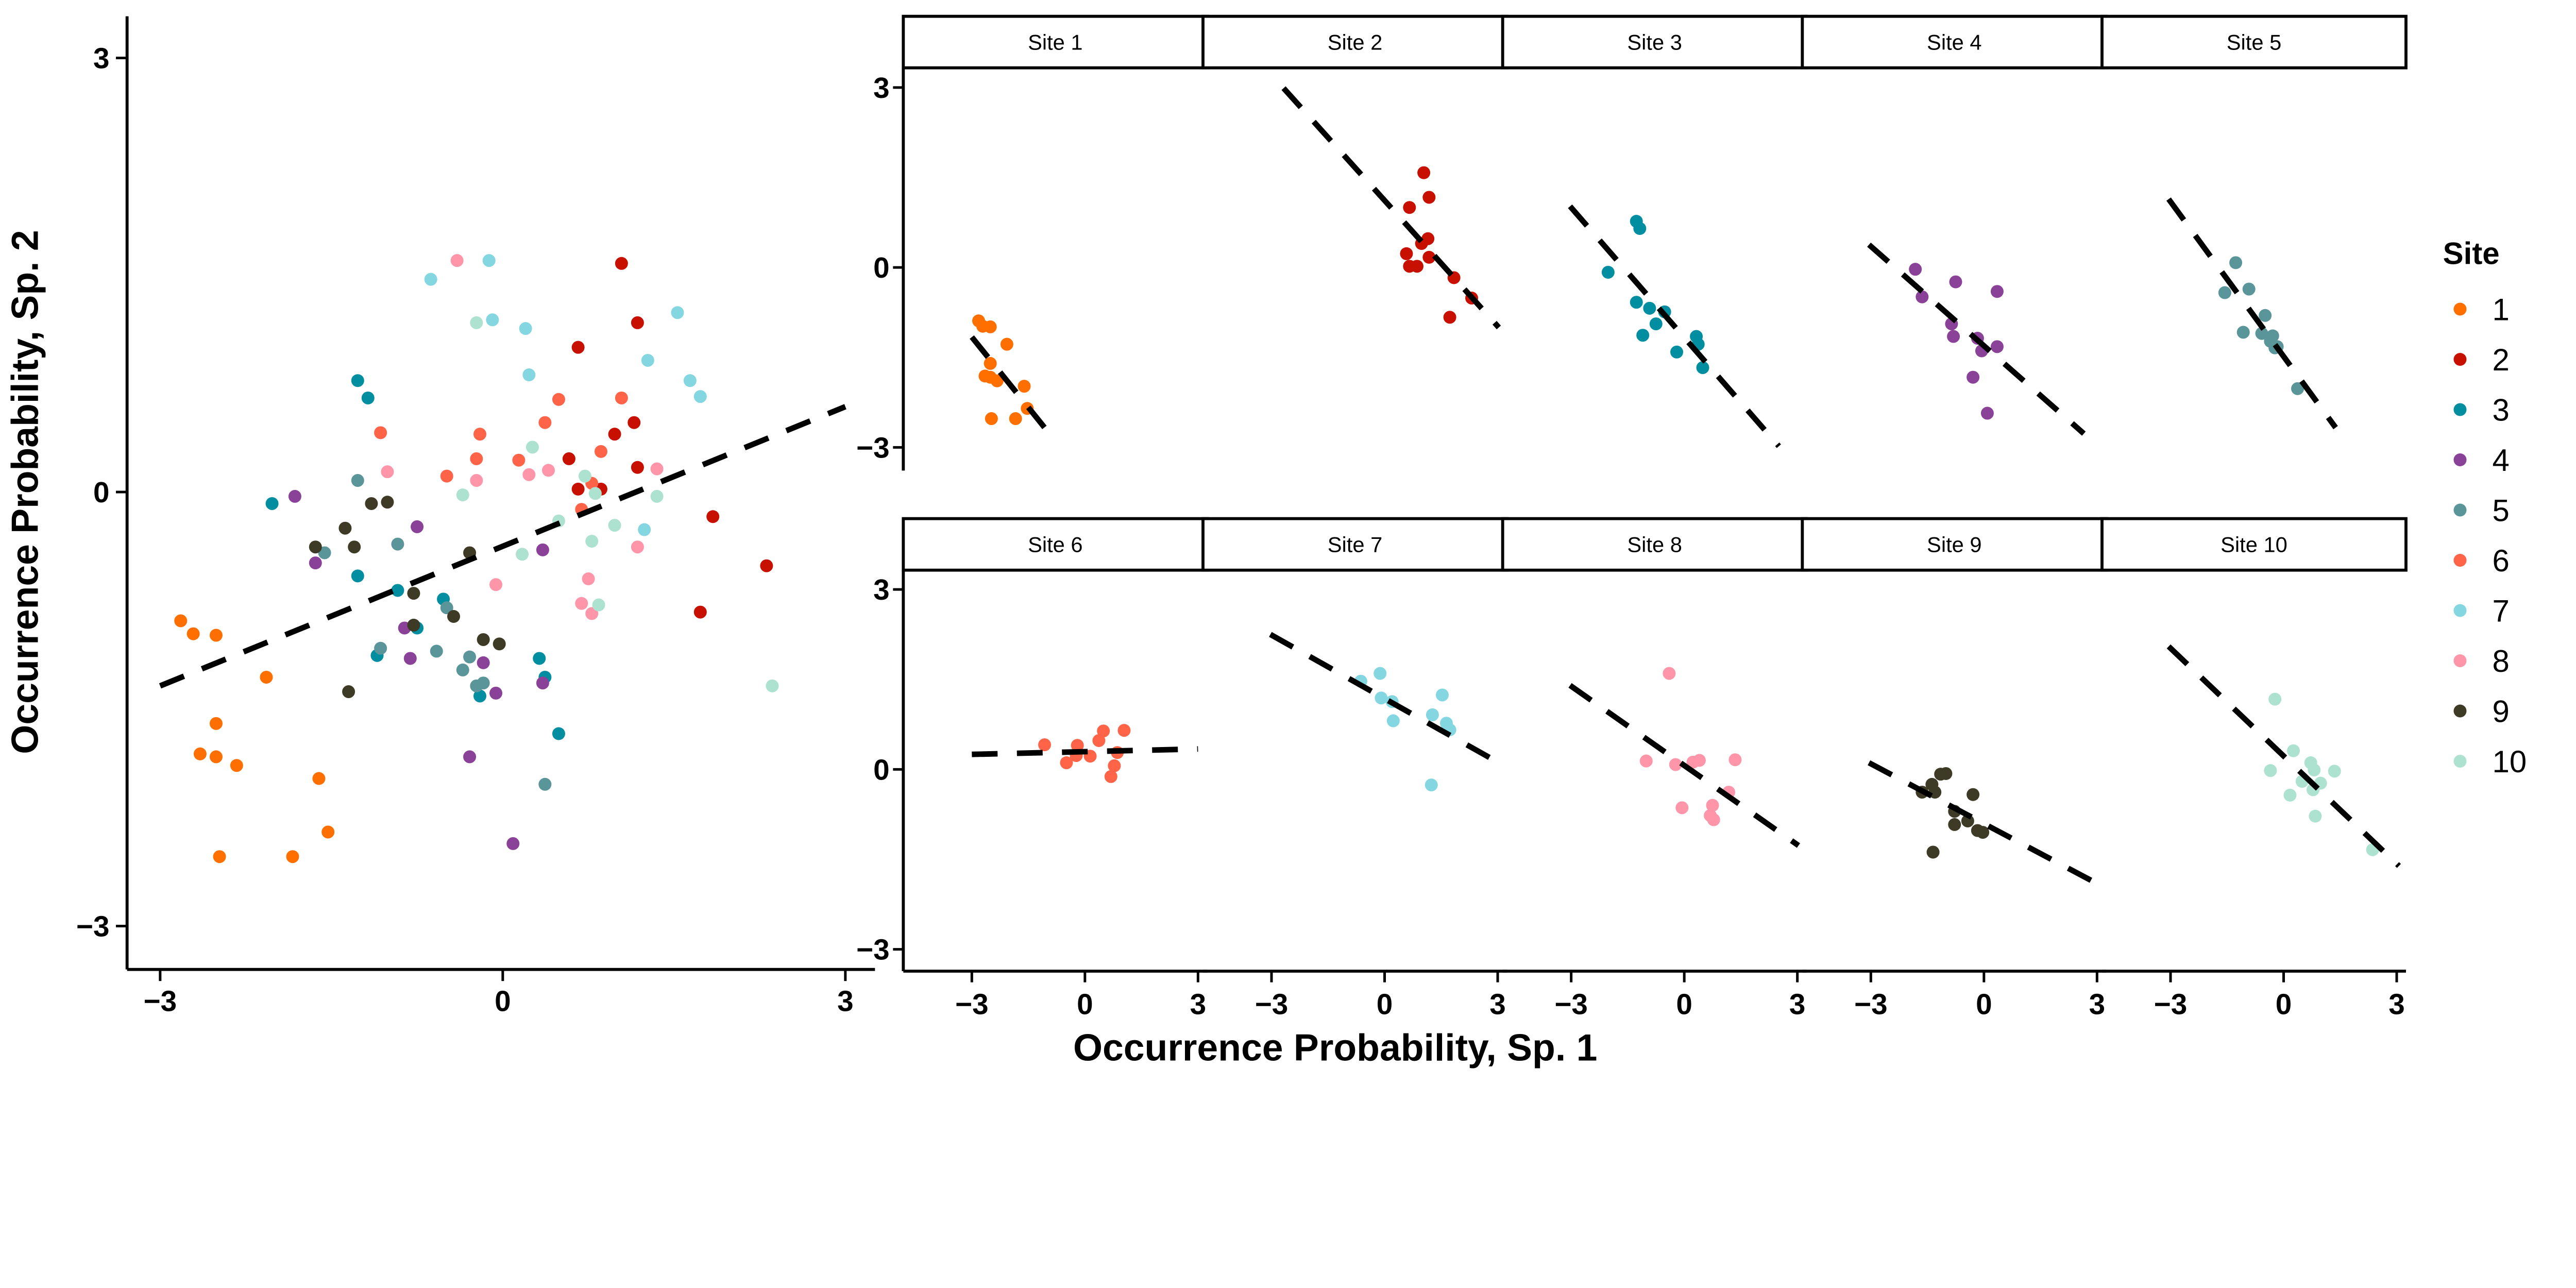 The height and width of the screenshot is (1288, 2576). Describe the element at coordinates (1356, 545) in the screenshot. I see `facet-strip-label: Site 7` at that location.